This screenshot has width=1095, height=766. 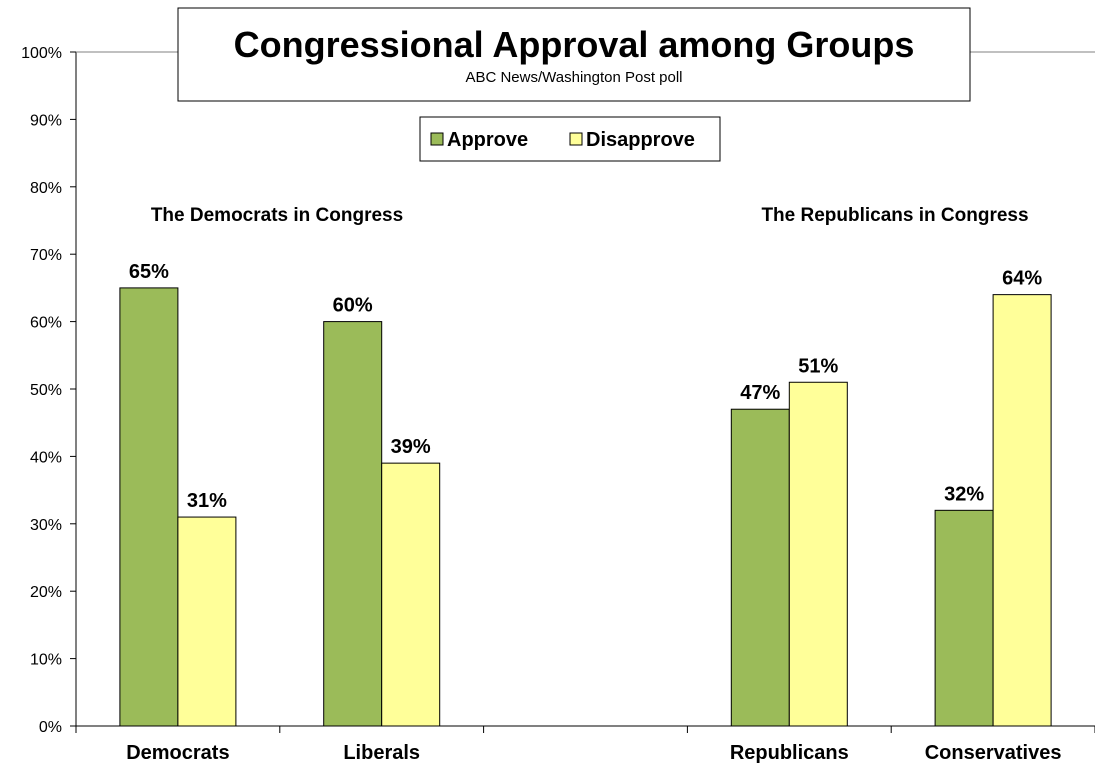 I want to click on data-label: 31%, so click(x=207, y=501).